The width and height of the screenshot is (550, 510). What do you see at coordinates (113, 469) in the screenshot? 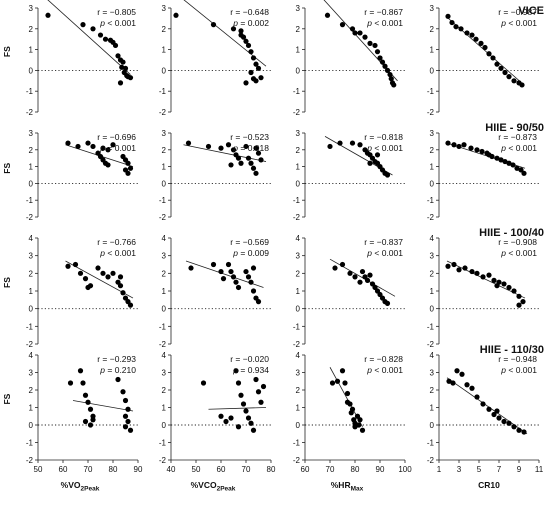
I see `x-tick-label: 80` at bounding box center [113, 469].